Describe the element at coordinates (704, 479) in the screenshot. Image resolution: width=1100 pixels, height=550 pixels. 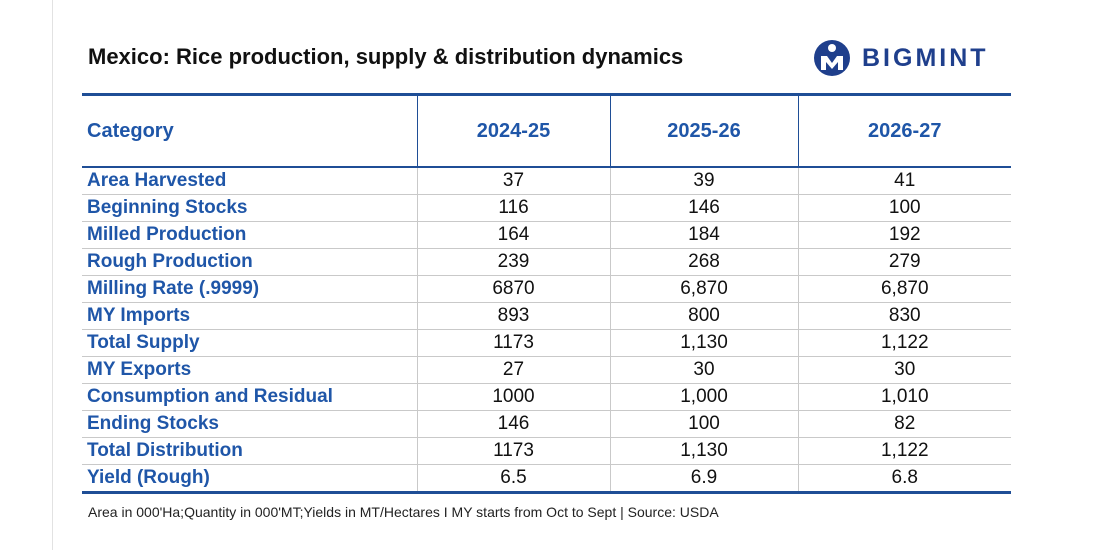
I see `table-cell-value: 6.9` at that location.